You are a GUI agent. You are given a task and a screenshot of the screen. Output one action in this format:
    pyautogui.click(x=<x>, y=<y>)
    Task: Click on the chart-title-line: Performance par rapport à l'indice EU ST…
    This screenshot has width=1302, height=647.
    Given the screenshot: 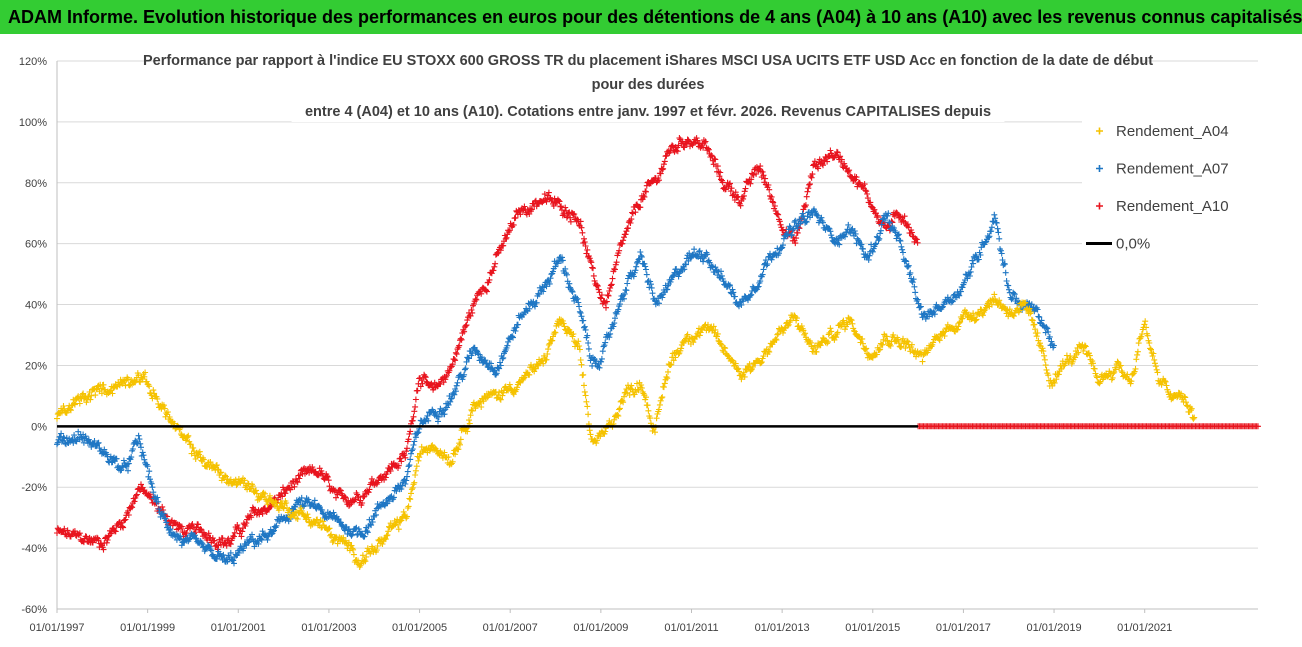 What is the action you would take?
    pyautogui.click(x=648, y=61)
    